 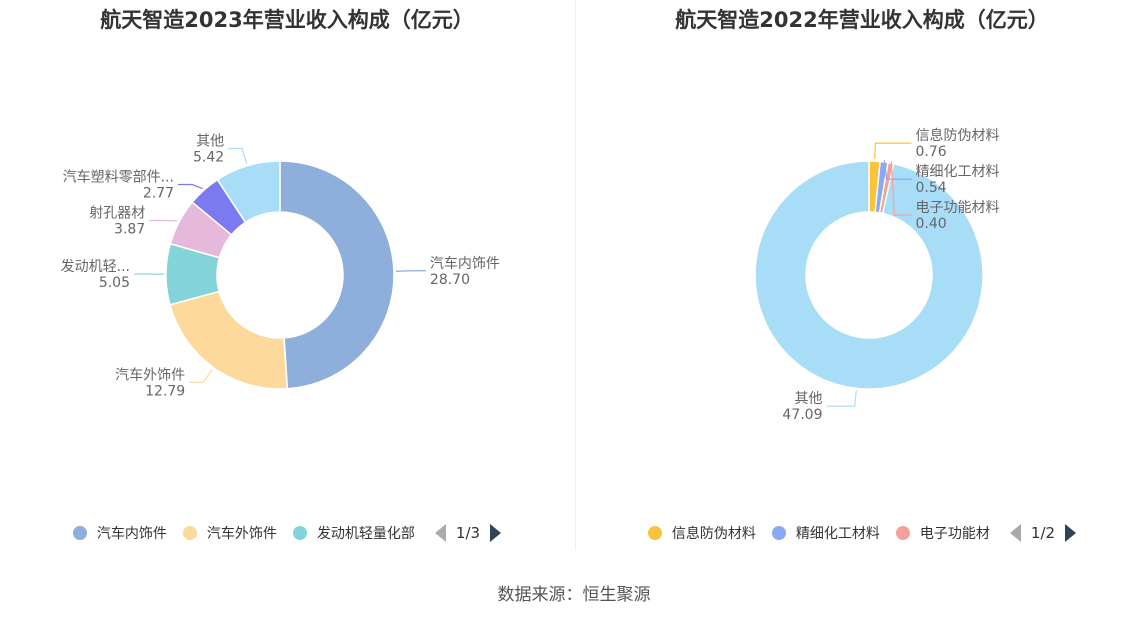 I want to click on legend-page-indicator: 1/2, so click(x=1043, y=533).